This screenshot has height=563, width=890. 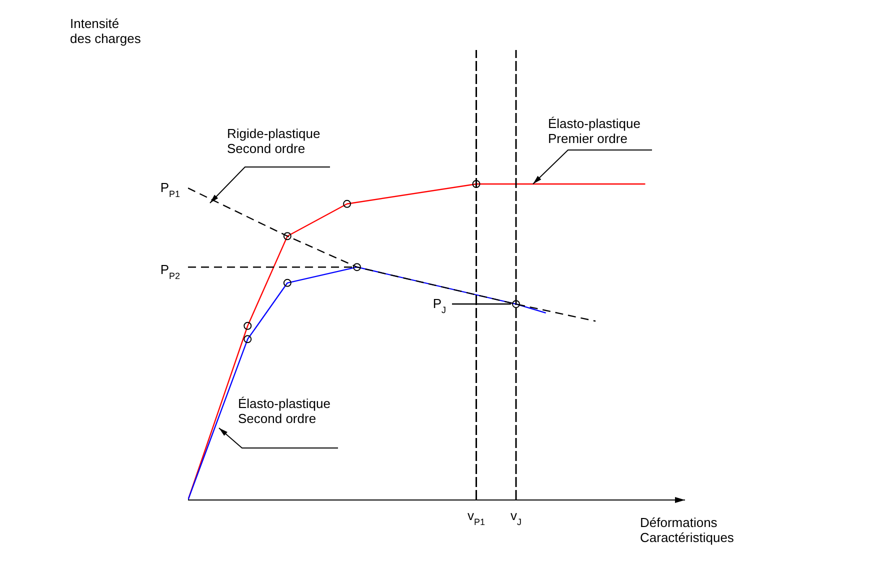 What do you see at coordinates (439, 305) in the screenshot?
I see `annotation: P$_{J}$` at bounding box center [439, 305].